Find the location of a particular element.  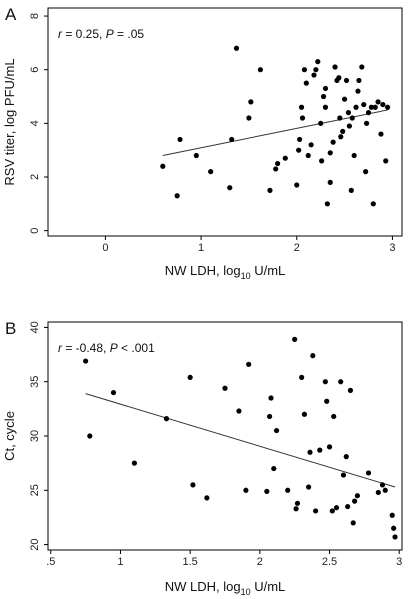

y-tick-label: 2 is located at coordinates (35, 177).